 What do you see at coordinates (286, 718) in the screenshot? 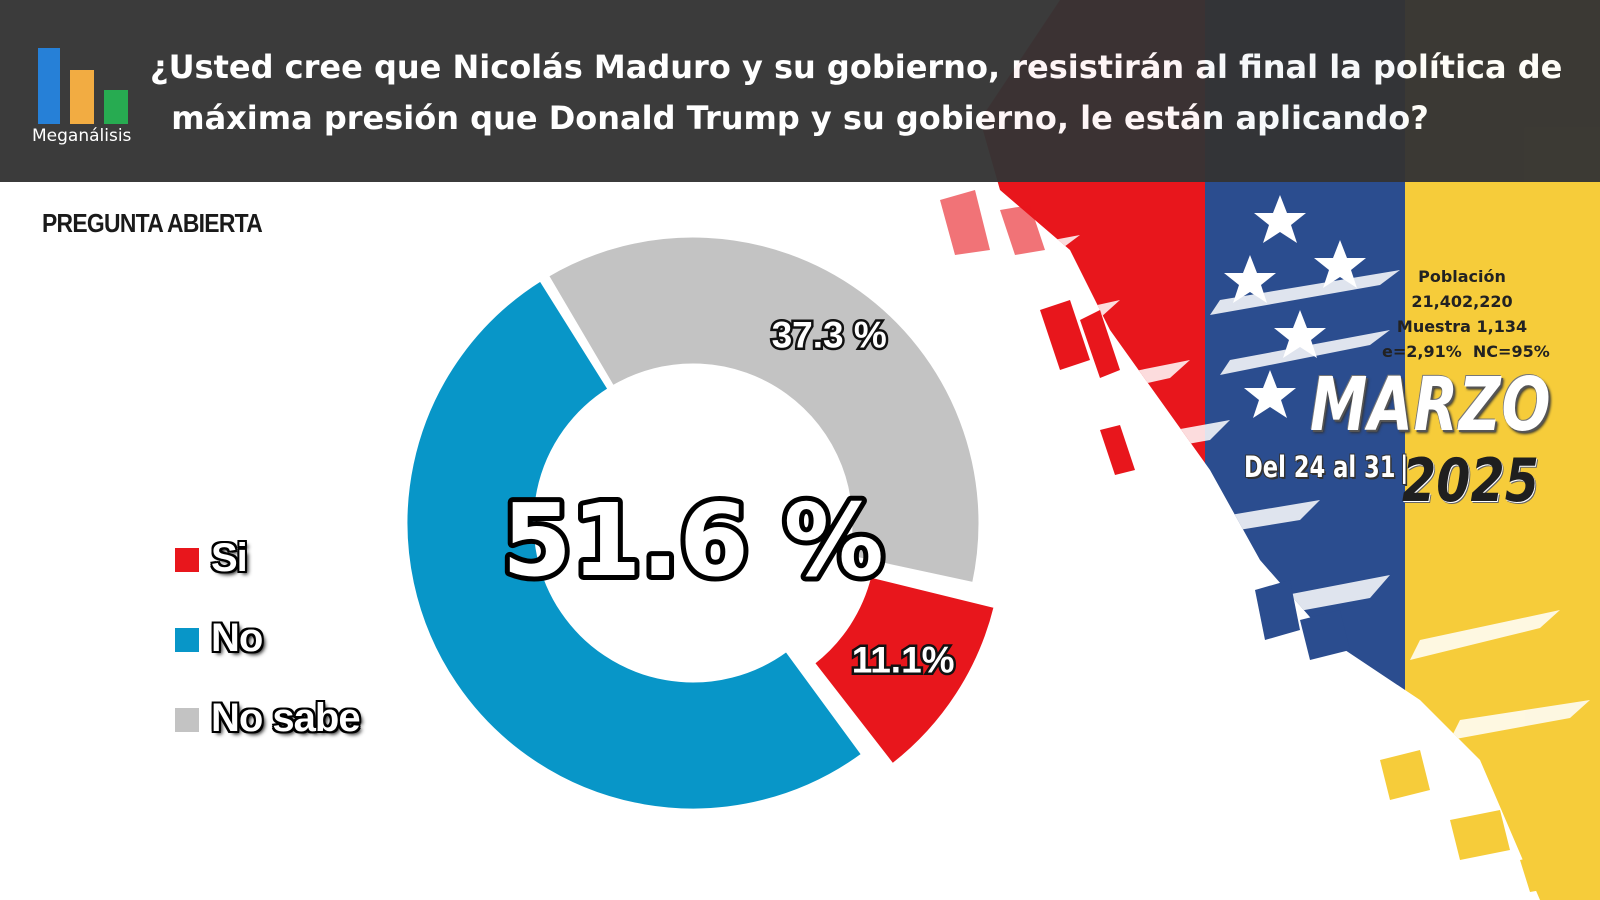
I see `legend-label-no-sabe: No sabe` at bounding box center [286, 718].